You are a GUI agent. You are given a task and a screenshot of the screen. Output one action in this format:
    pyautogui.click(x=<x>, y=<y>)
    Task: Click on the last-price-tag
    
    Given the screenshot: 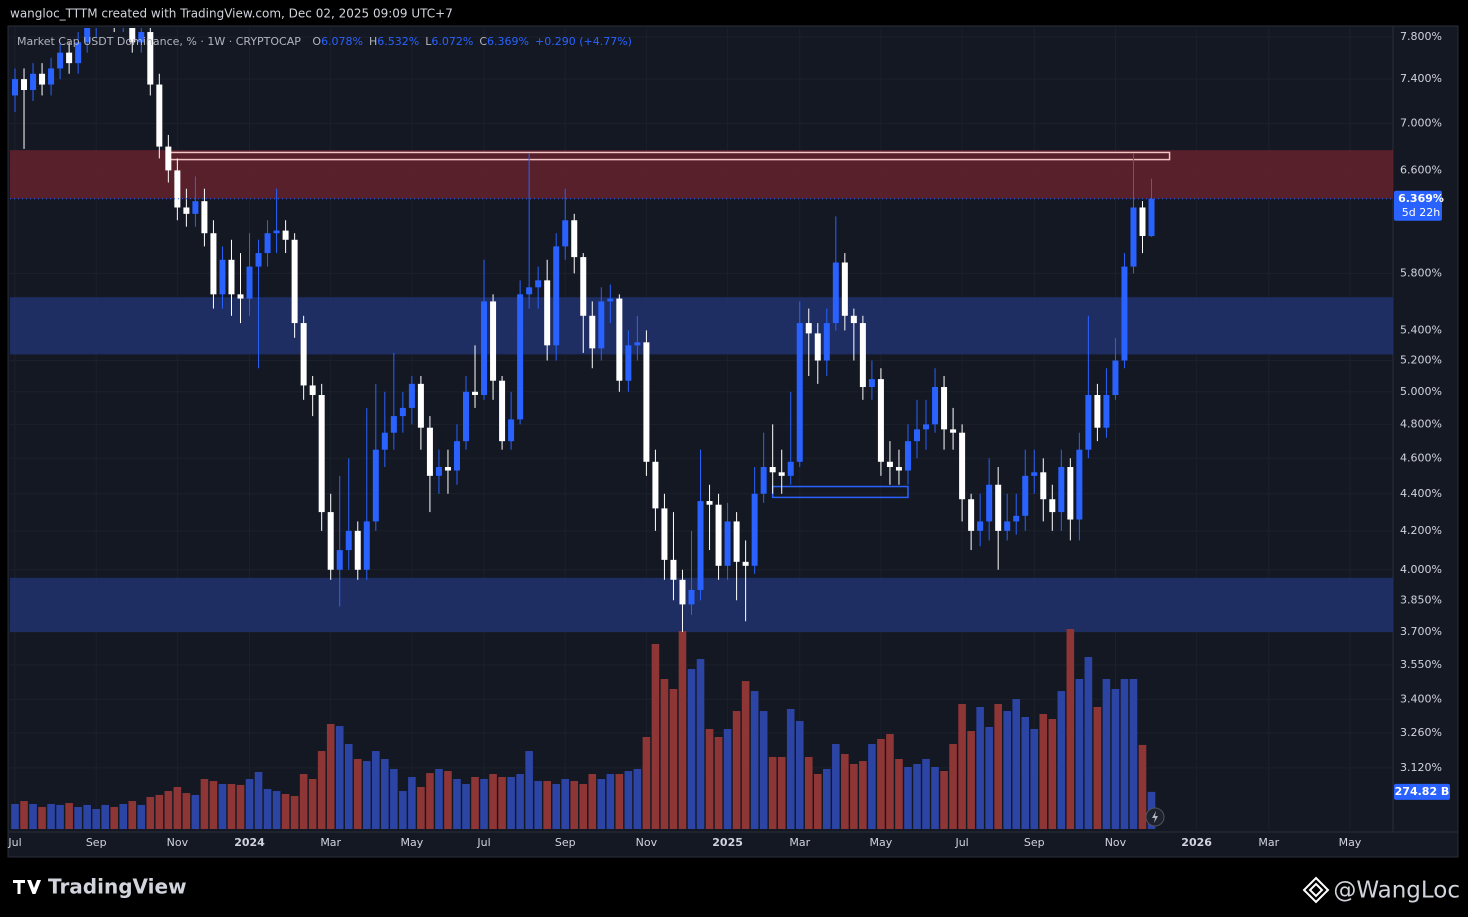 What is the action you would take?
    pyautogui.click(x=1418, y=205)
    